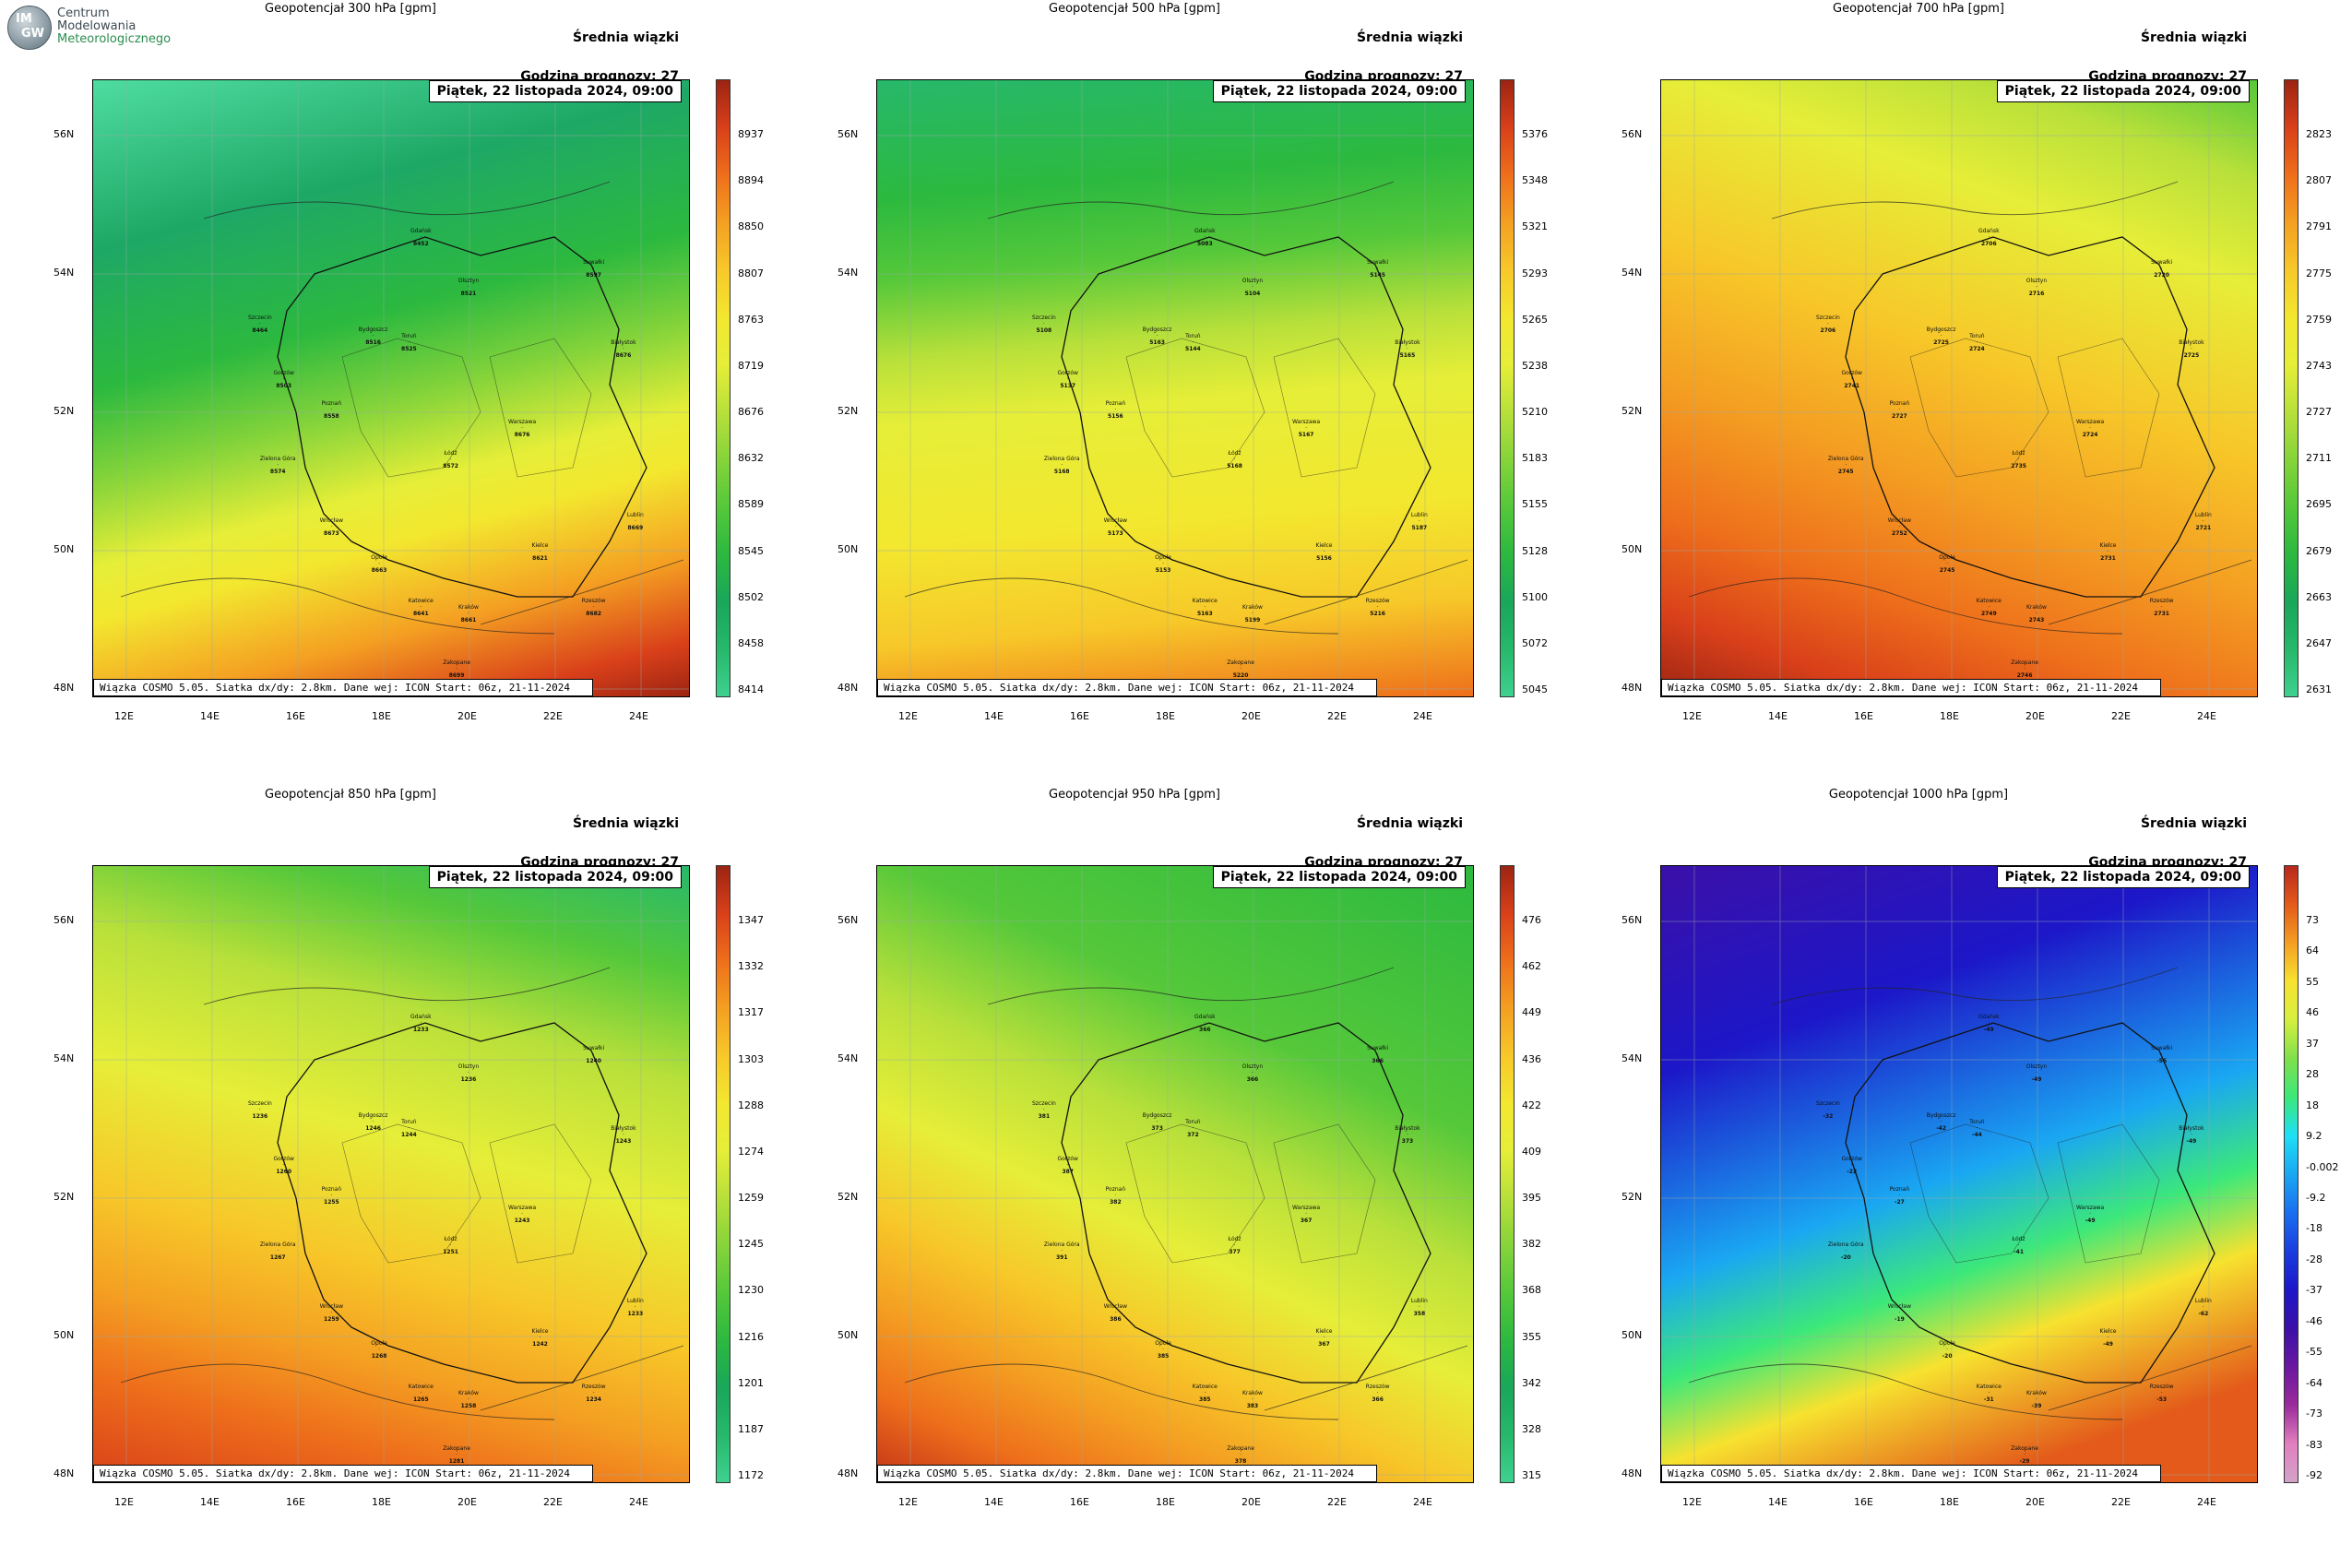  What do you see at coordinates (1234, 465) in the screenshot?
I see `city-value: 5168` at bounding box center [1234, 465].